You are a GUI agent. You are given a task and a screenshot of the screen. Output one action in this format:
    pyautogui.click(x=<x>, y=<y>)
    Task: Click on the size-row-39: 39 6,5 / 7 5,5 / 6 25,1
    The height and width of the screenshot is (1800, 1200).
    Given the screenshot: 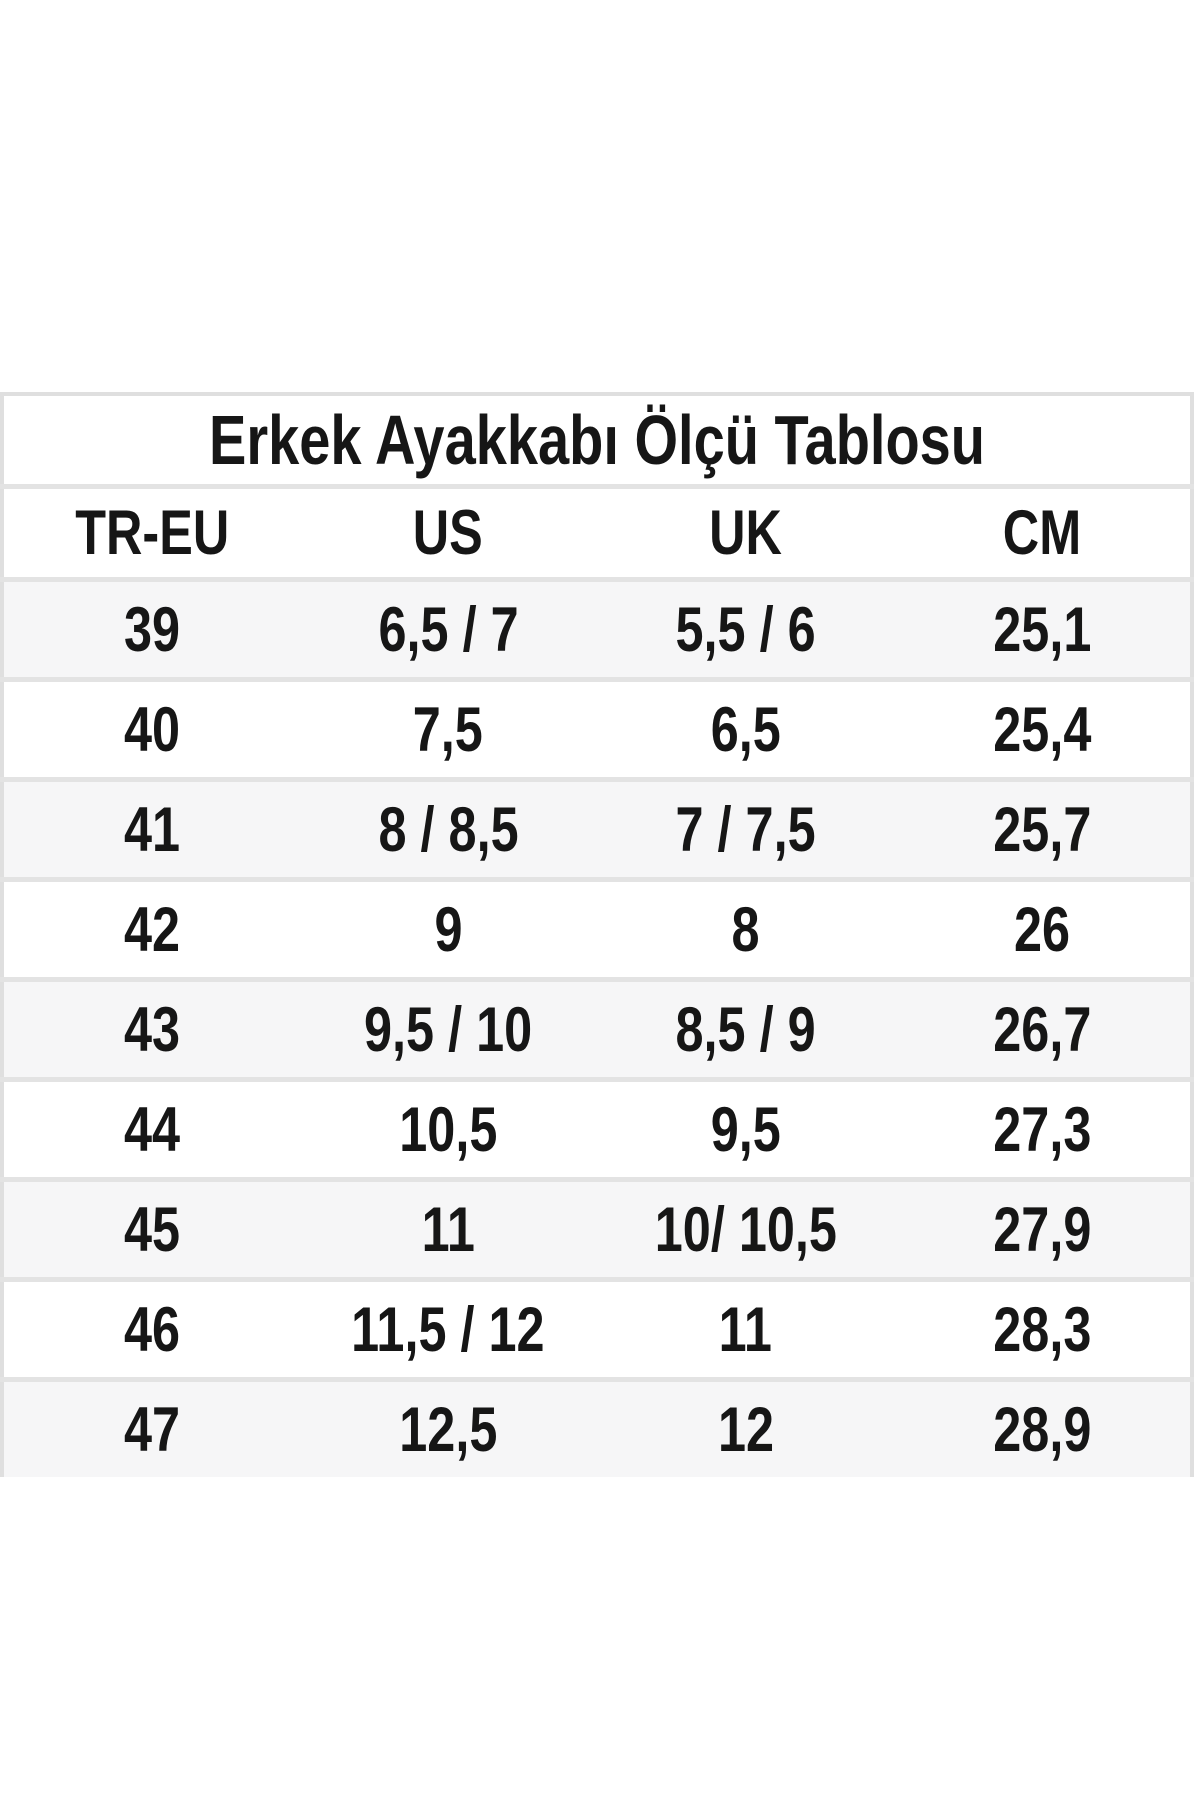 What is the action you would take?
    pyautogui.click(x=597, y=629)
    